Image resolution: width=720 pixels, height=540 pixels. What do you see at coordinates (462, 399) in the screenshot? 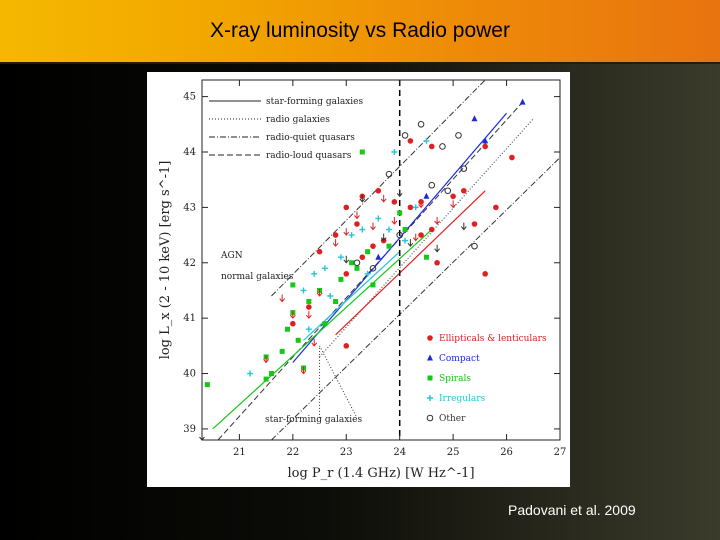
I see `point-legend-label: Irregulars` at bounding box center [462, 399].